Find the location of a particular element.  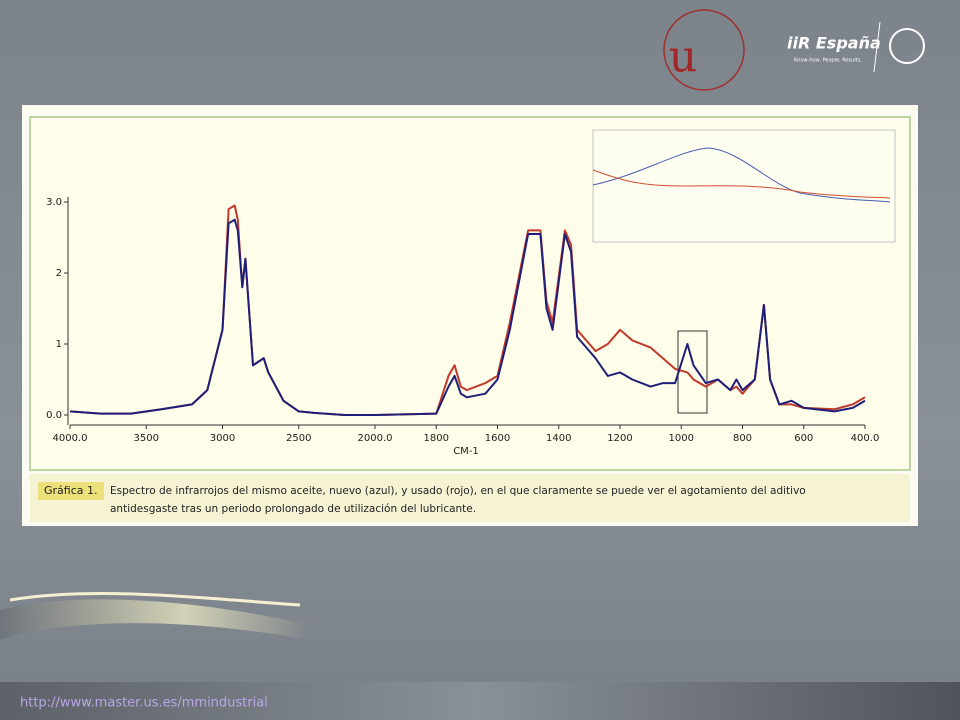

caption-label-box is located at coordinates (71, 491).